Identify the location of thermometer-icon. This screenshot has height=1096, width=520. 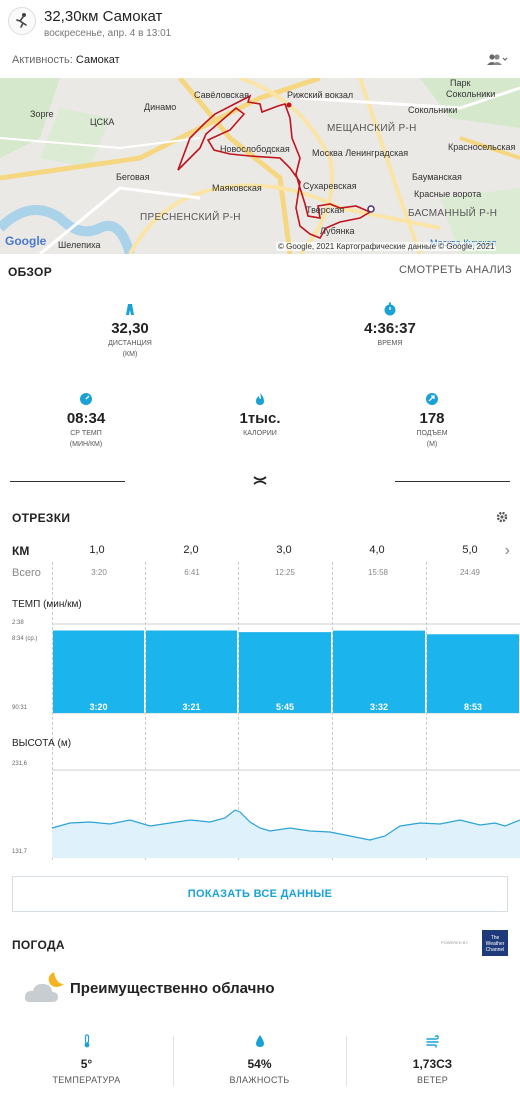
(86, 1041).